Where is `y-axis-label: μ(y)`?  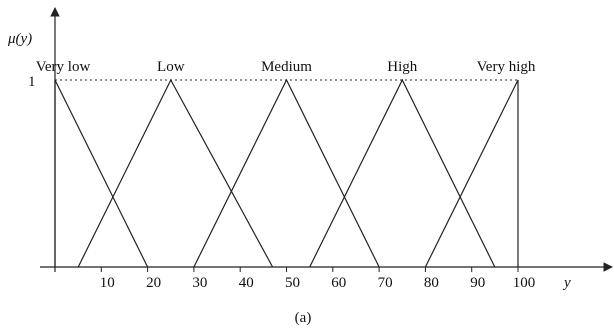 y-axis-label: μ(y) is located at coordinates (19, 39).